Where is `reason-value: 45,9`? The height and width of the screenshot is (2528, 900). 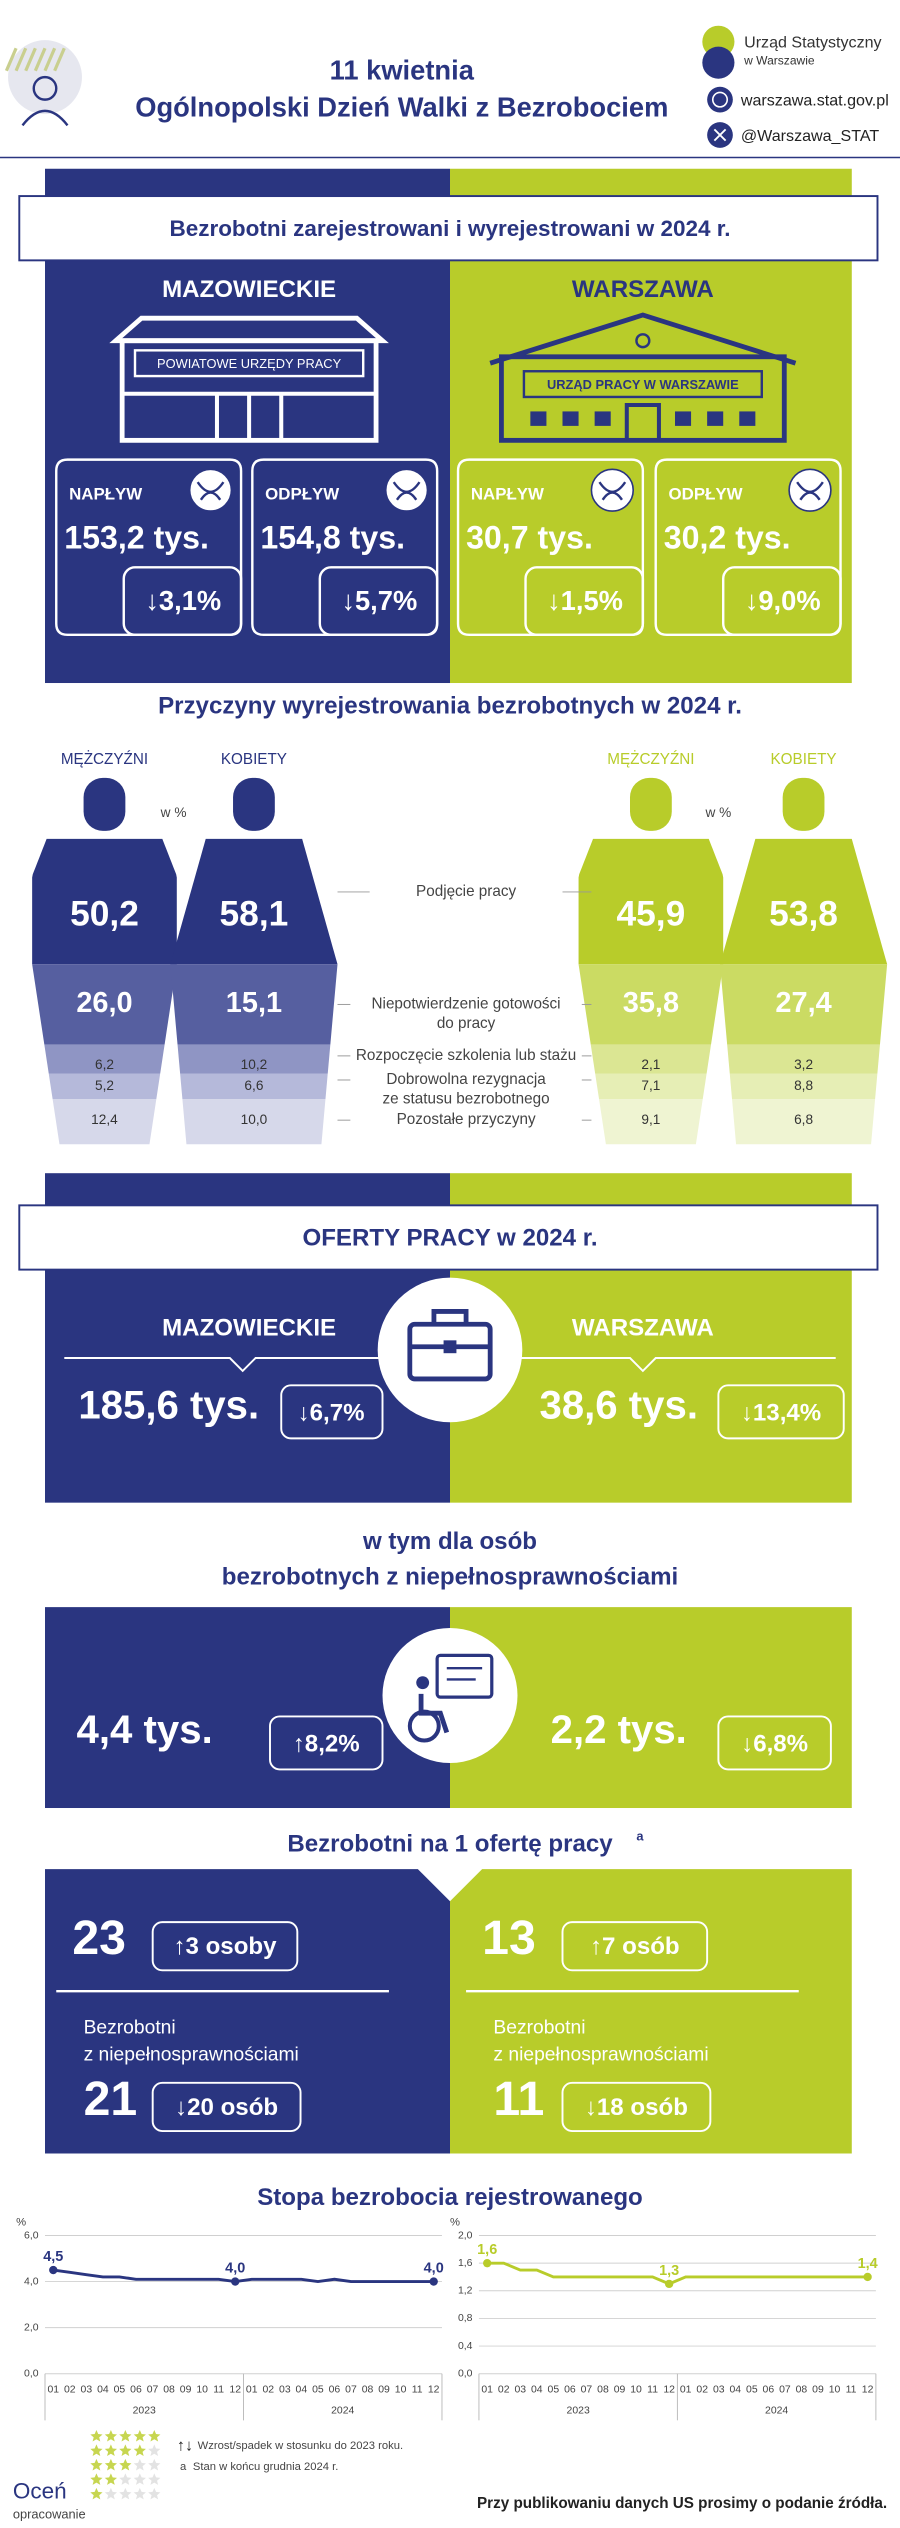 reason-value: 45,9 is located at coordinates (650, 913).